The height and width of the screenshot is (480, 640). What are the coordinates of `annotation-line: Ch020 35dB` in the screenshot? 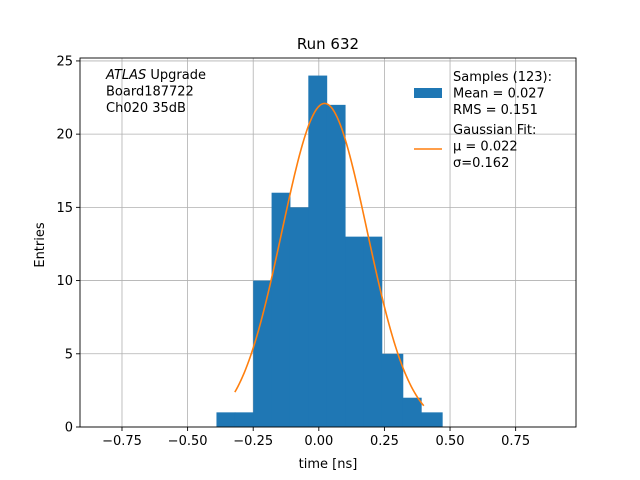 It's located at (146, 108).